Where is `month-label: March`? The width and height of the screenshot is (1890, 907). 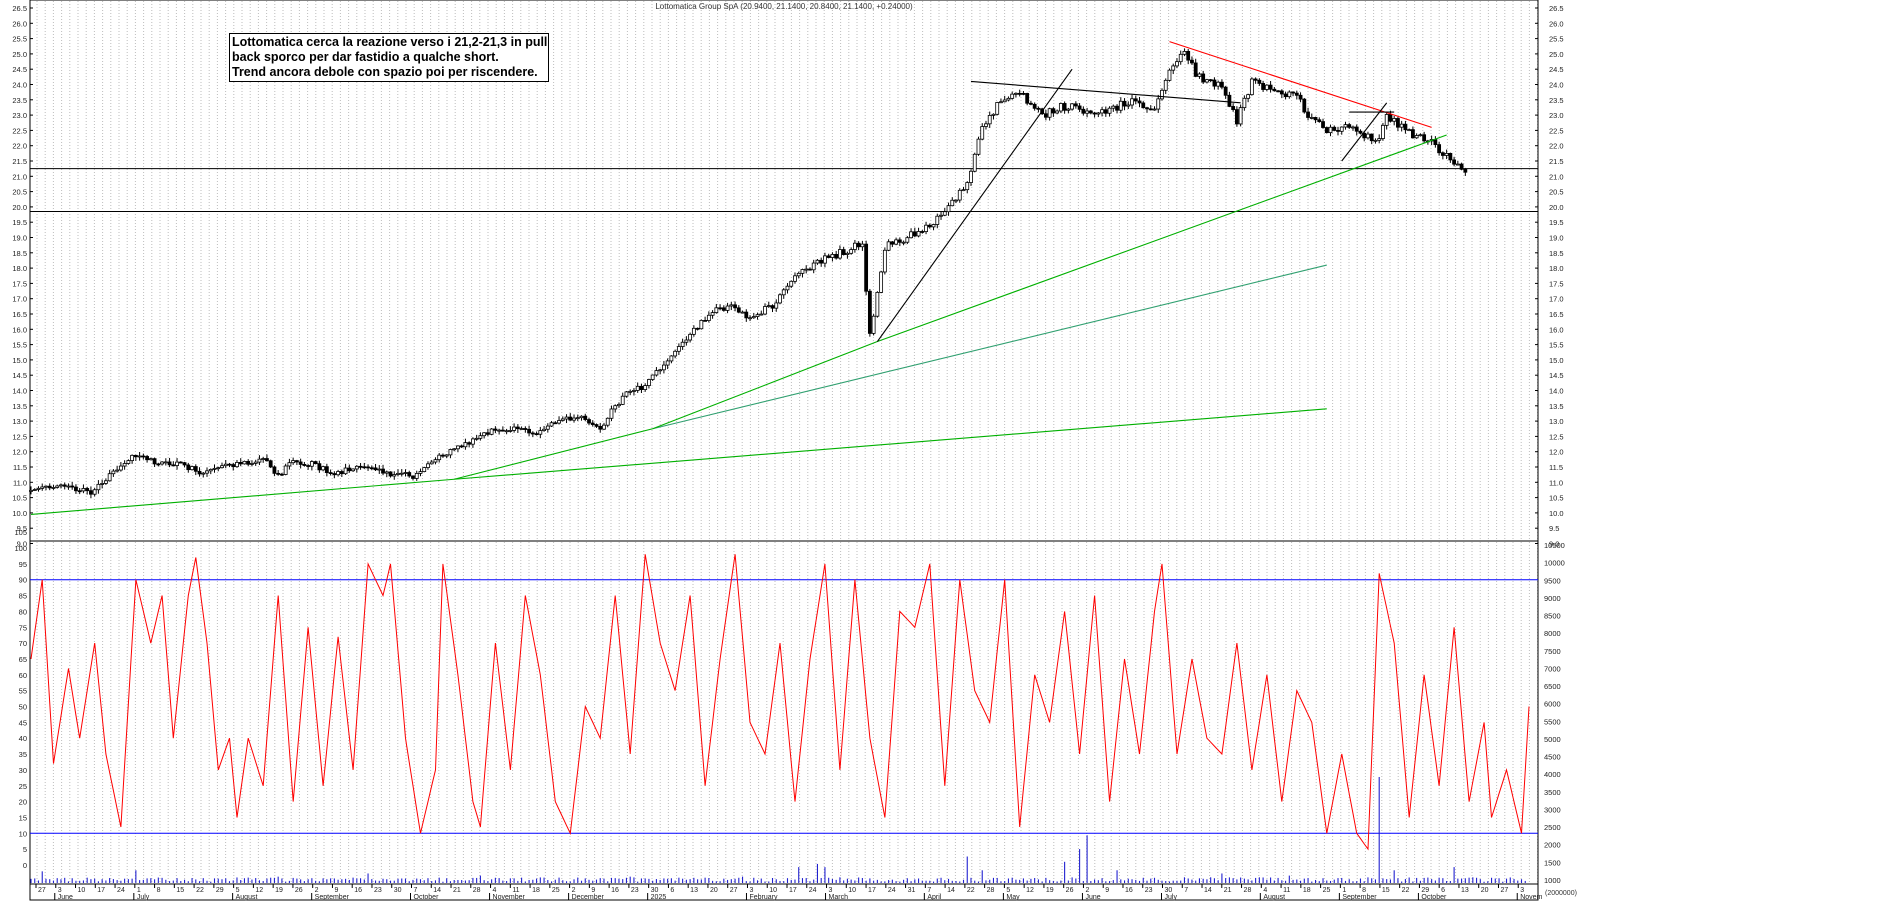
month-label: March is located at coordinates (839, 897).